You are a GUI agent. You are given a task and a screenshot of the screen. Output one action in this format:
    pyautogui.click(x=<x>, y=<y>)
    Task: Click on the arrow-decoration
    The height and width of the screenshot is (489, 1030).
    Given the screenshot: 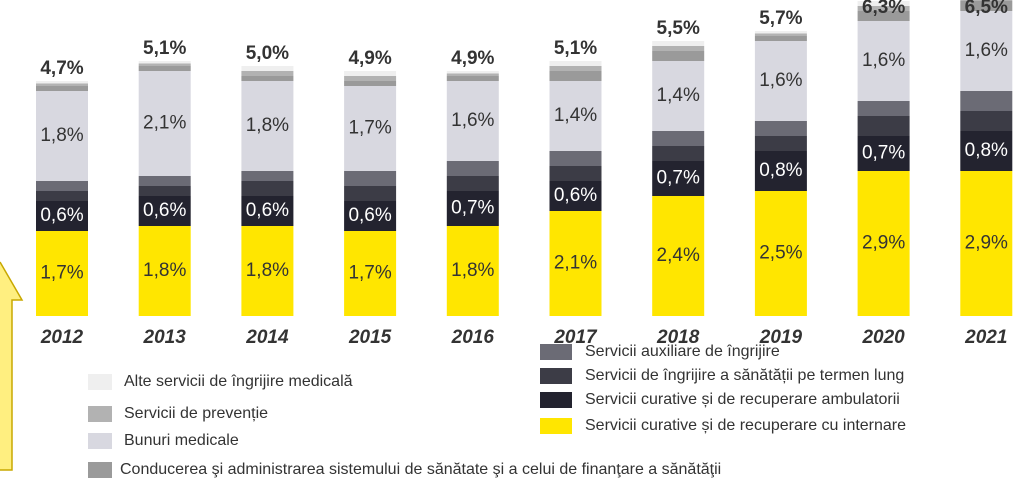 What is the action you would take?
    pyautogui.click(x=12, y=366)
    